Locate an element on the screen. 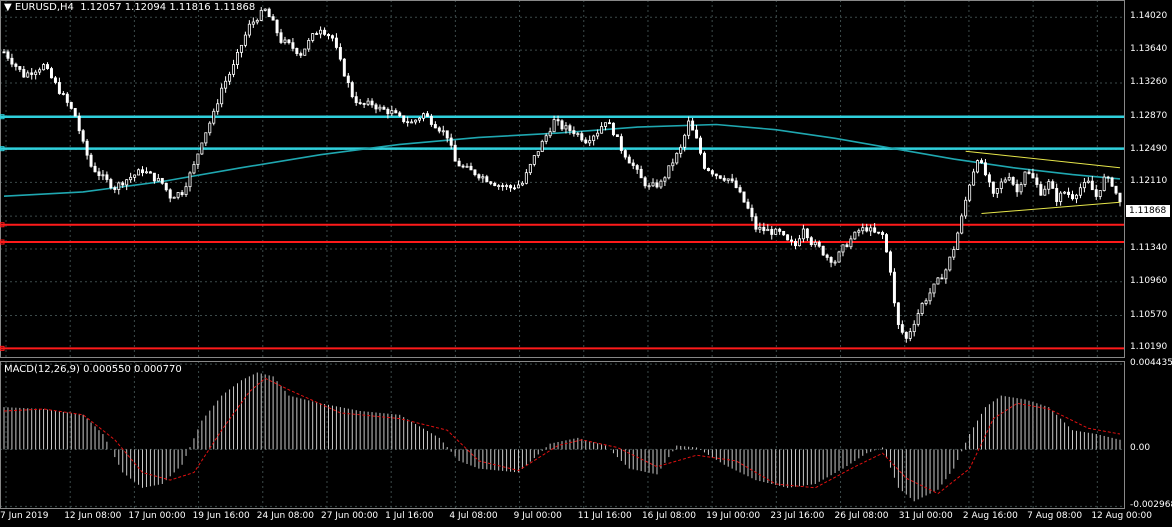 The width and height of the screenshot is (1172, 527). time-tick-label: 4 Jul 08:00 is located at coordinates (473, 516).